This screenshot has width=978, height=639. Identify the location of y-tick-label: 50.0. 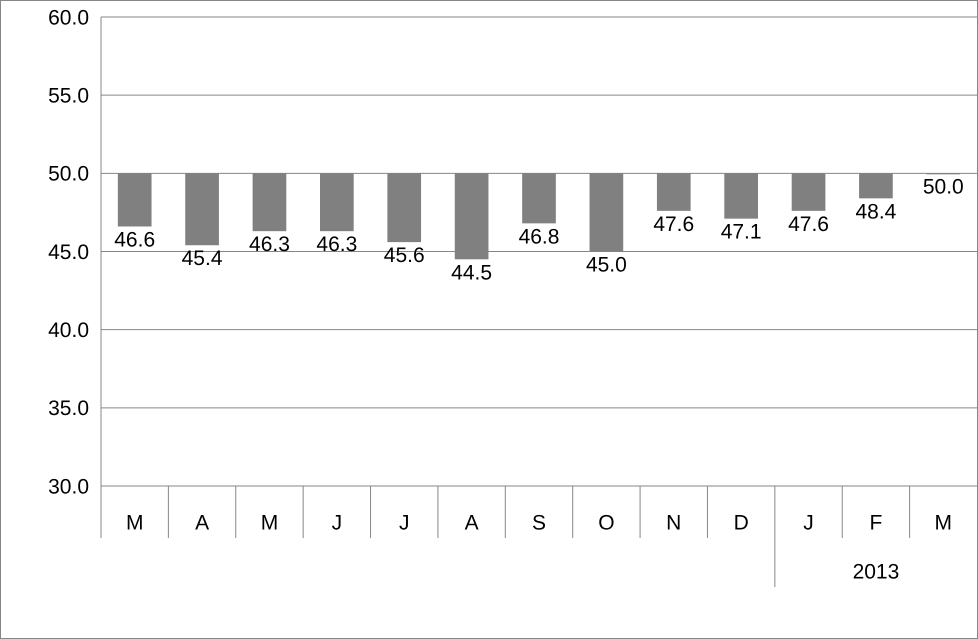
(68, 174).